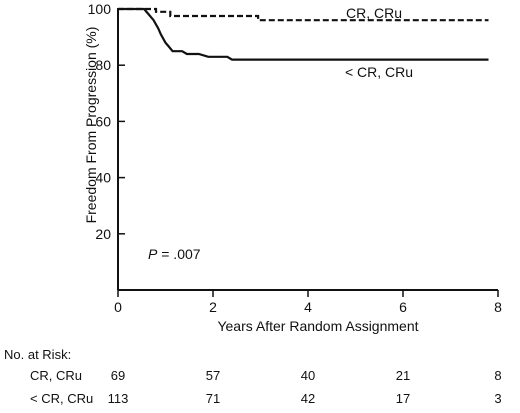 This screenshot has width=520, height=413. I want to click on x-tick-label: 2, so click(213, 307).